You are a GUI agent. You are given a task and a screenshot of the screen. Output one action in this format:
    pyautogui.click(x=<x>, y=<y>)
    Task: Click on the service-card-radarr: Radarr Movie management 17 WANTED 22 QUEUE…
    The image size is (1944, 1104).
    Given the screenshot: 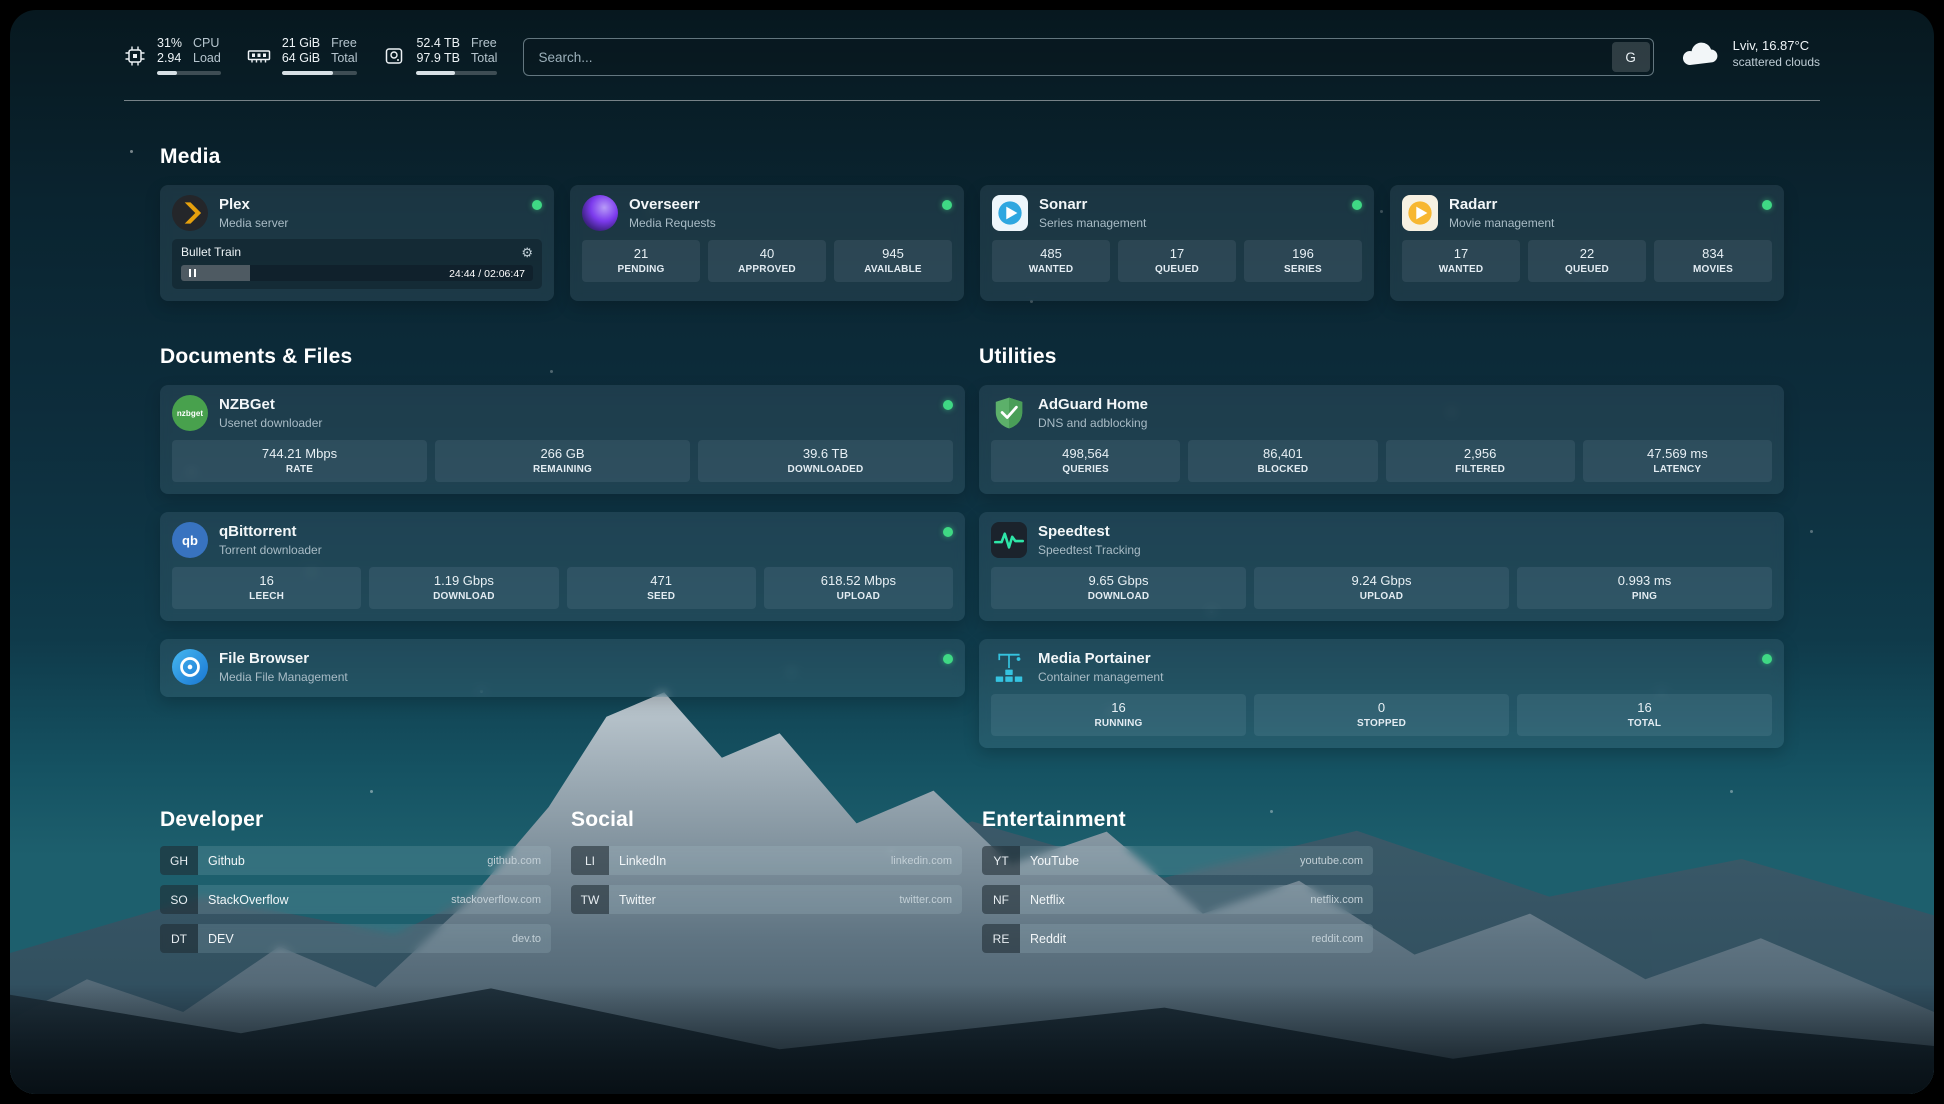 What is the action you would take?
    pyautogui.click(x=1587, y=243)
    